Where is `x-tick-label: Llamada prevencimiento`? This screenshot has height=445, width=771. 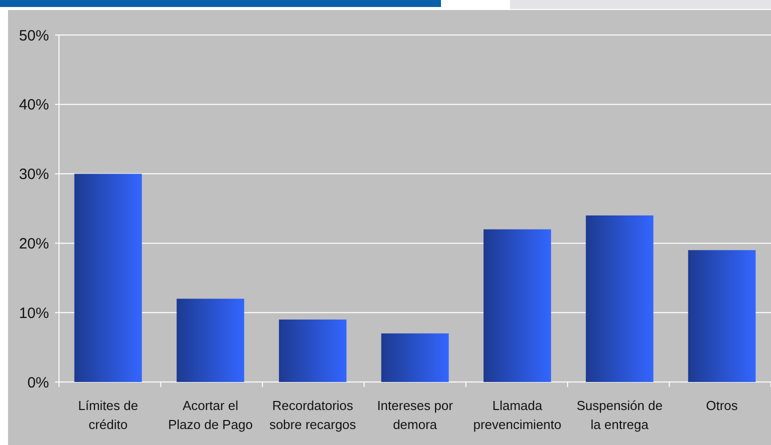 x-tick-label: Llamada prevencimiento is located at coordinates (517, 415).